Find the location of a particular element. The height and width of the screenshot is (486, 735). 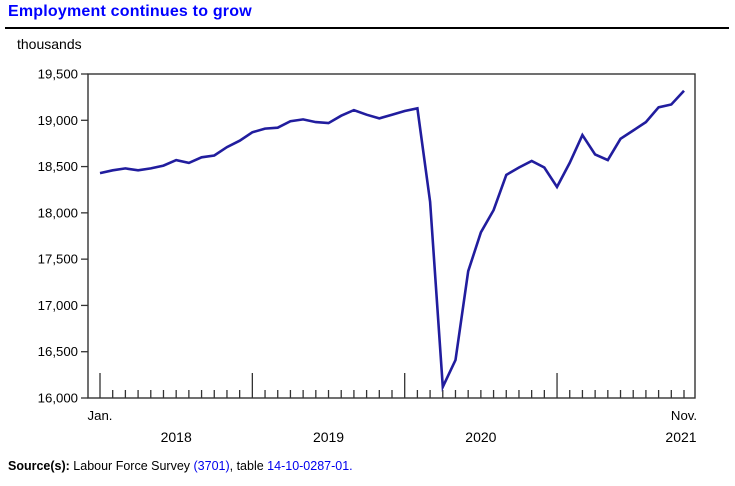

x-axis-first-month-label: Jan. is located at coordinates (100, 415).